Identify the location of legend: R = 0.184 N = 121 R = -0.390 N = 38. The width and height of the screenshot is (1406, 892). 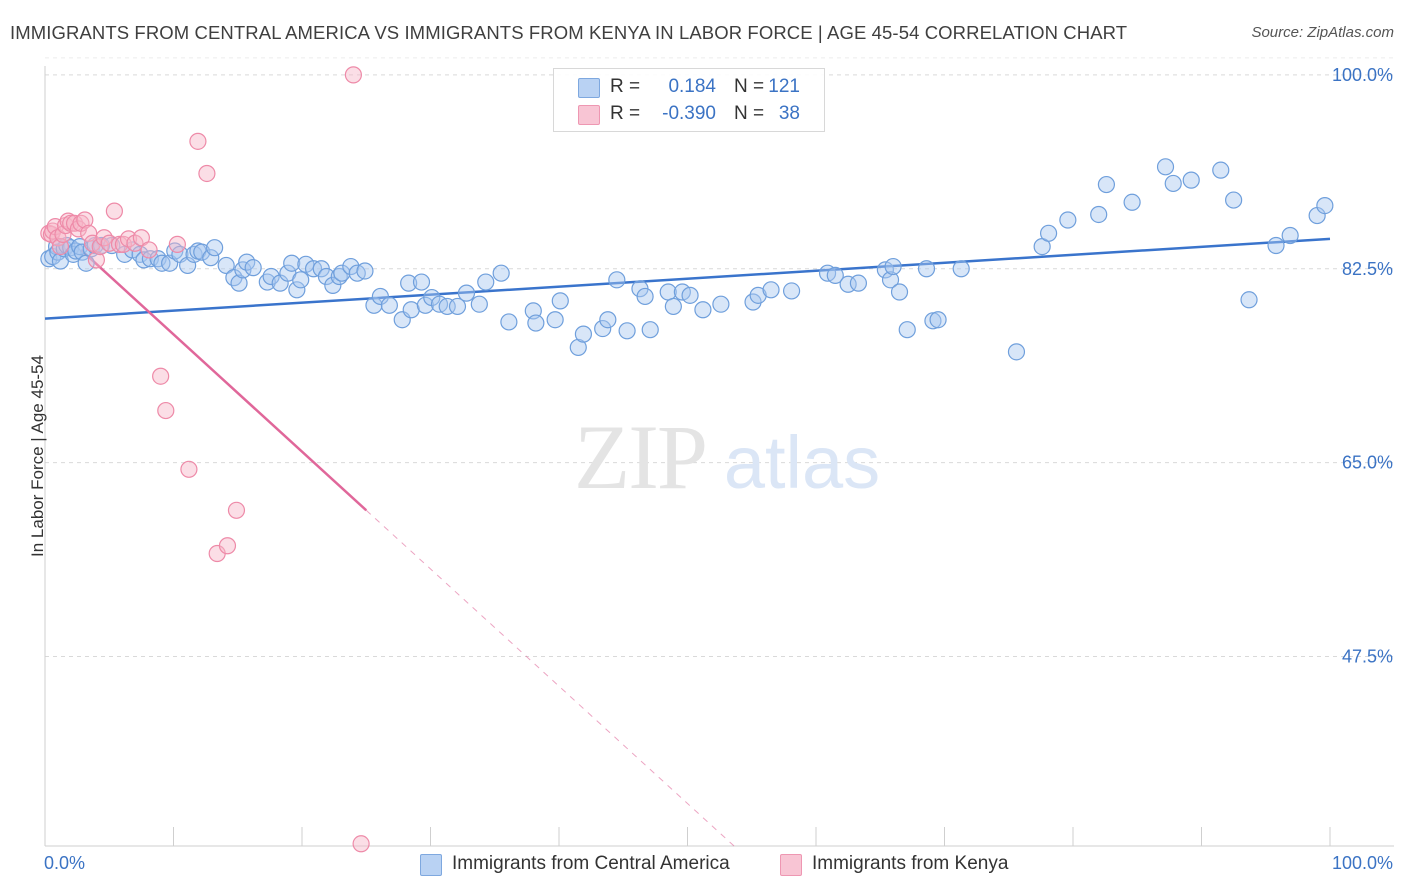
(689, 100).